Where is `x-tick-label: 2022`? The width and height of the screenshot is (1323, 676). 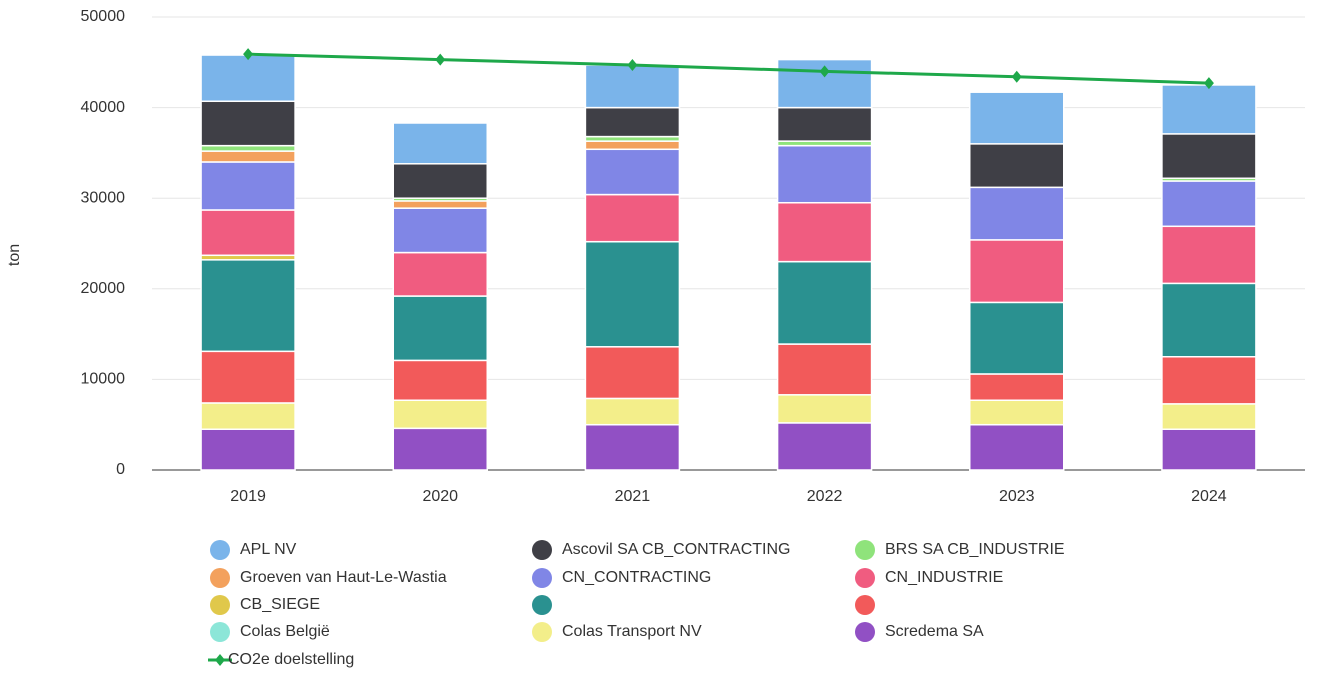 x-tick-label: 2022 is located at coordinates (825, 496).